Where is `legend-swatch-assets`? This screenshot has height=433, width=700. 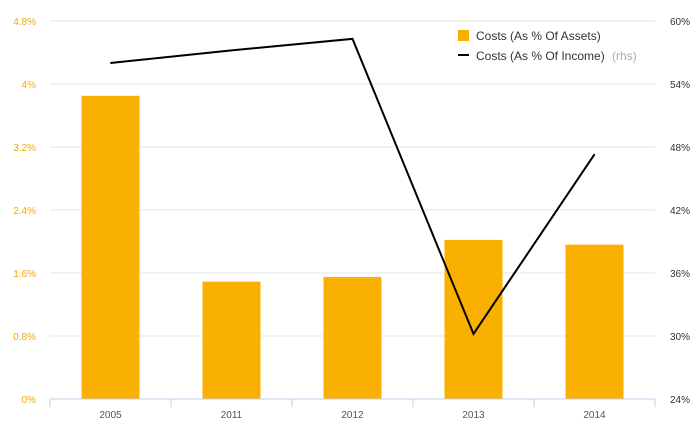
legend-swatch-assets is located at coordinates (463, 35).